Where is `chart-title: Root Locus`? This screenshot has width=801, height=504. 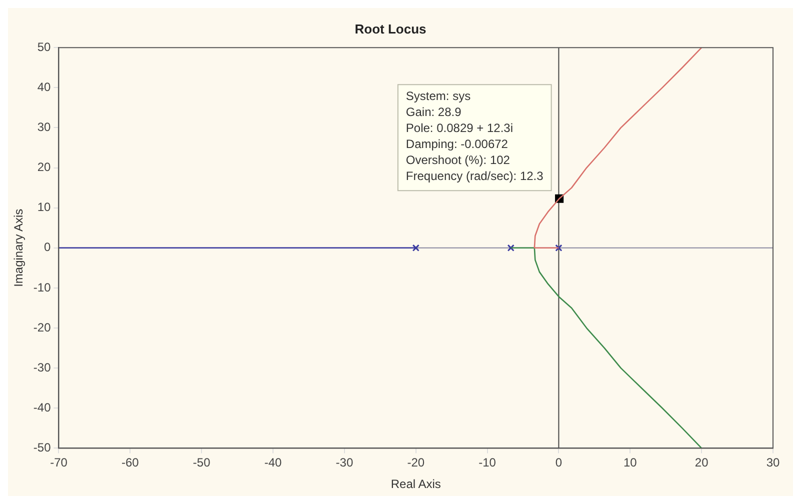
chart-title: Root Locus is located at coordinates (390, 28).